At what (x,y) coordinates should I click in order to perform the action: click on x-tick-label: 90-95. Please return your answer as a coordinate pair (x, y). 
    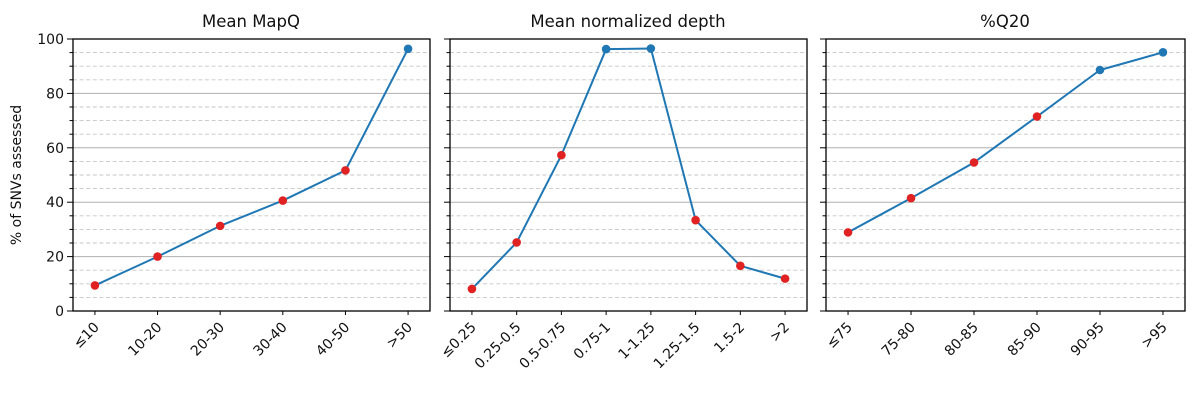
    Looking at the image, I should click on (1088, 340).